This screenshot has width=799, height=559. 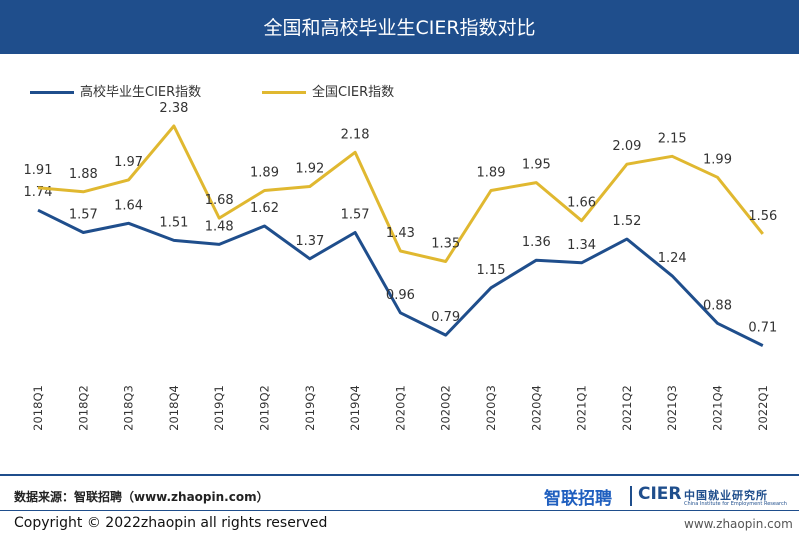 I want to click on x-tick-label: 2019Q2, so click(x=265, y=408).